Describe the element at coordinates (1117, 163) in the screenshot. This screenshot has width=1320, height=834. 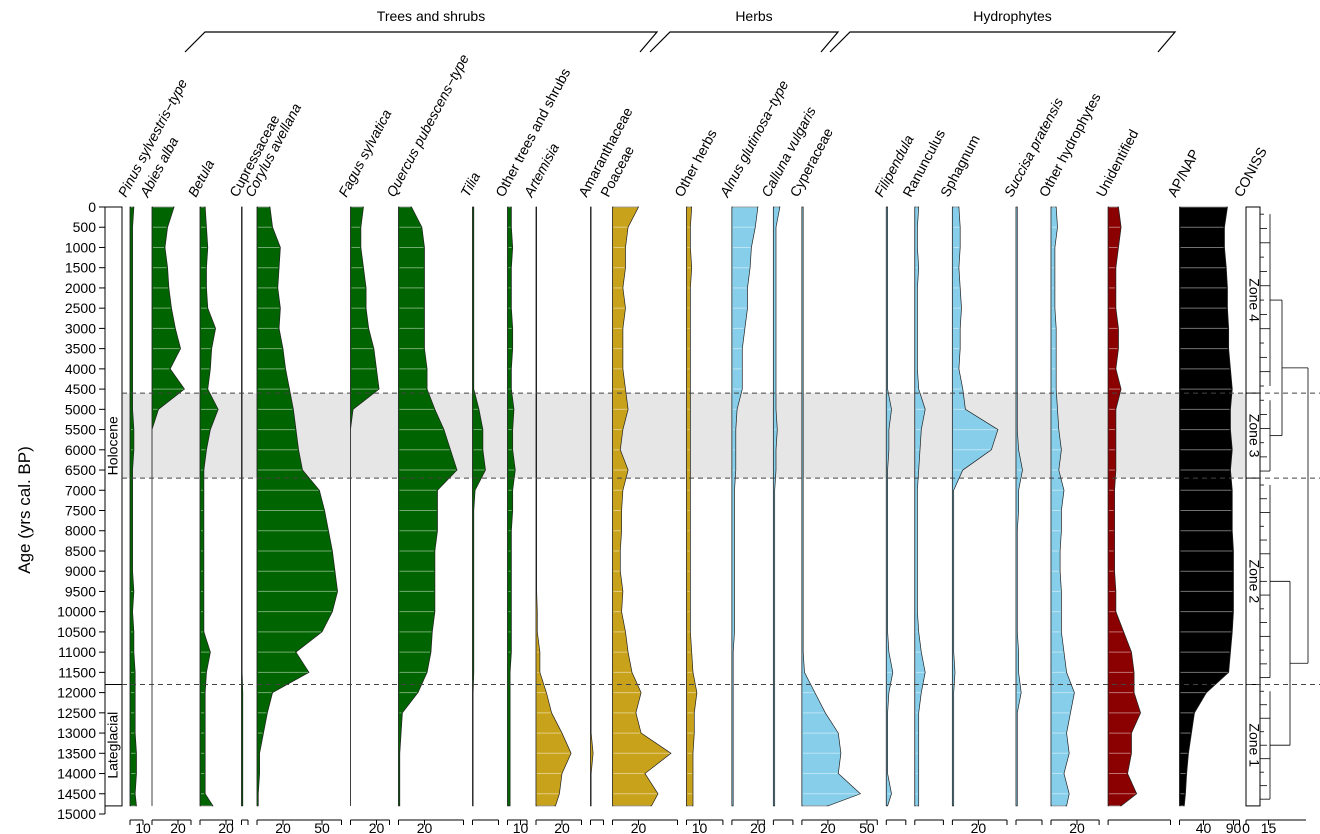
I see `column-title: Unidentified` at that location.